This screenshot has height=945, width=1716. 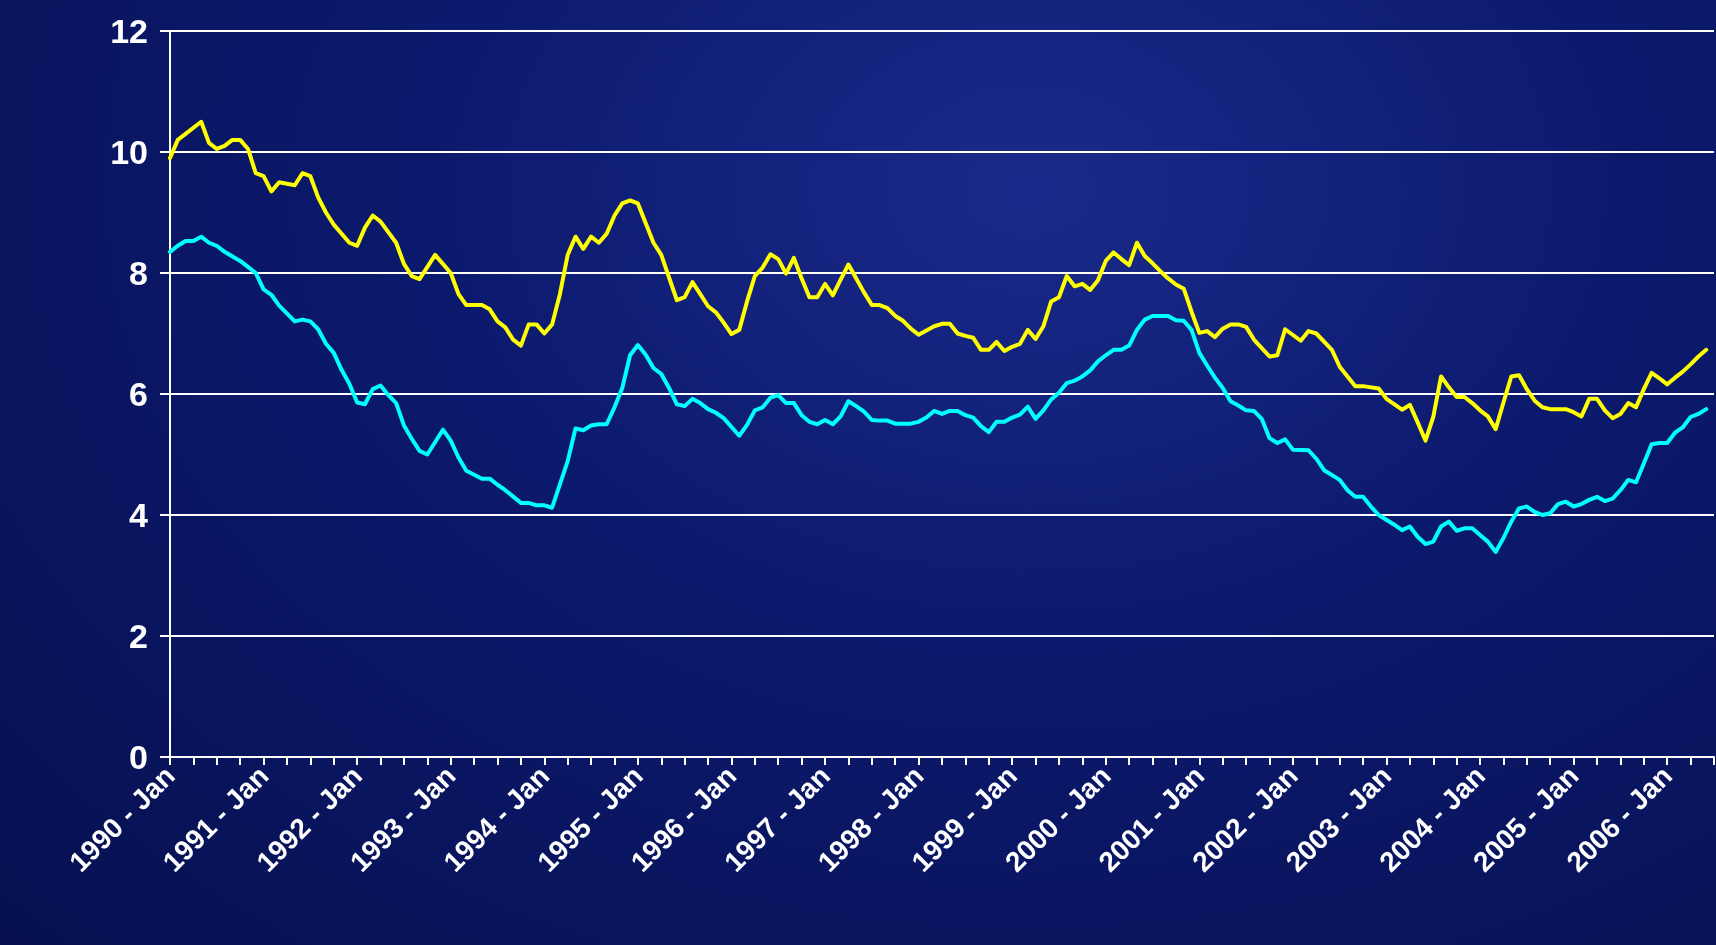 What do you see at coordinates (139, 515) in the screenshot?
I see `y-tick-label: 4` at bounding box center [139, 515].